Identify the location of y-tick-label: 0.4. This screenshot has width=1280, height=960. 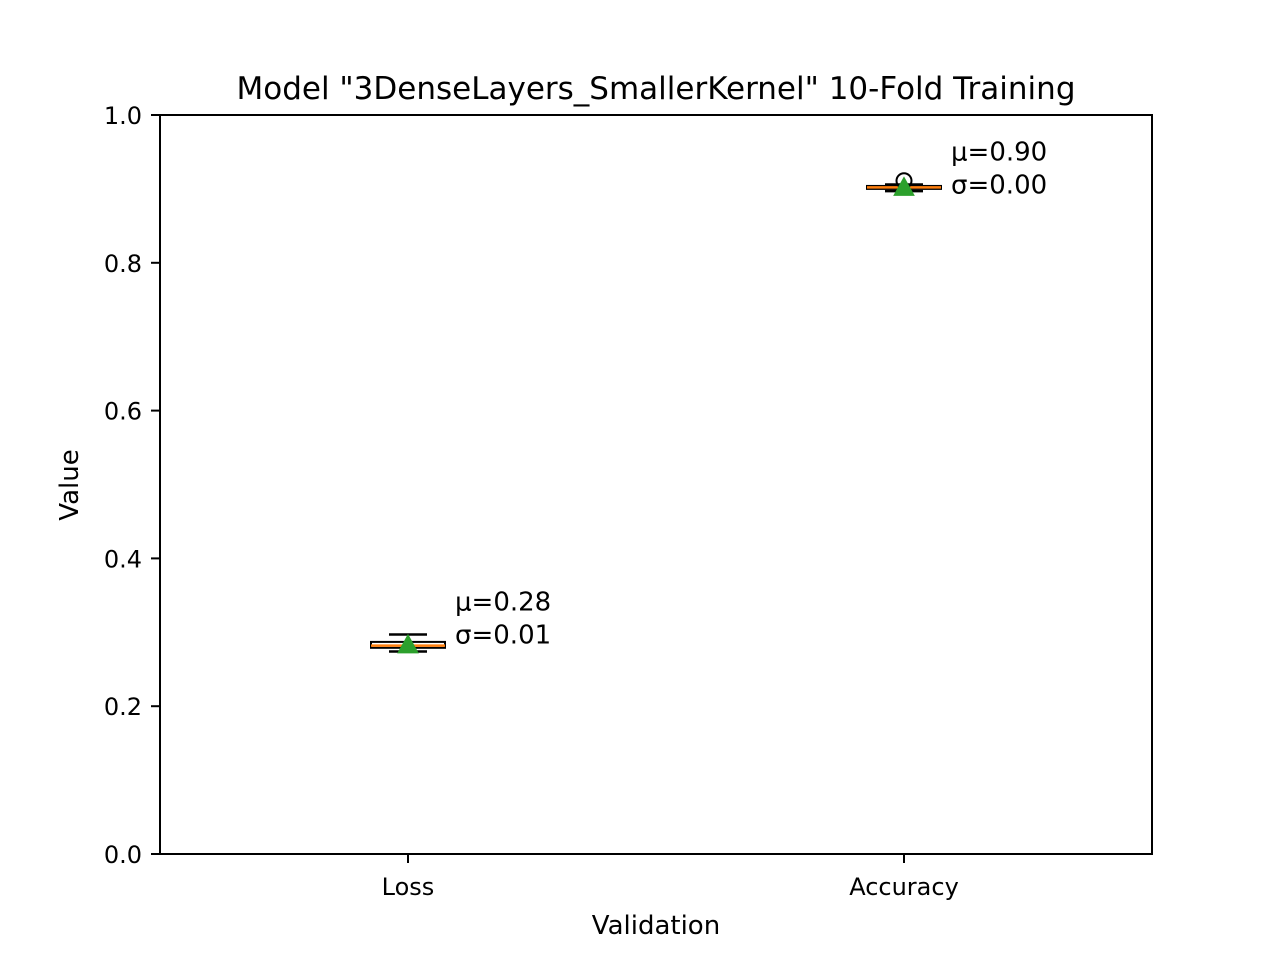
(123, 559).